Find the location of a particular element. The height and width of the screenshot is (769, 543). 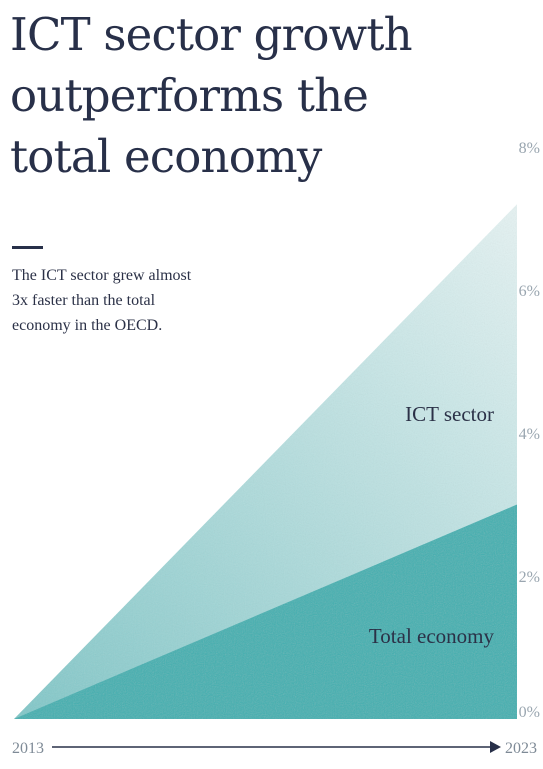

y-tick-label: 4% is located at coordinates (529, 434).